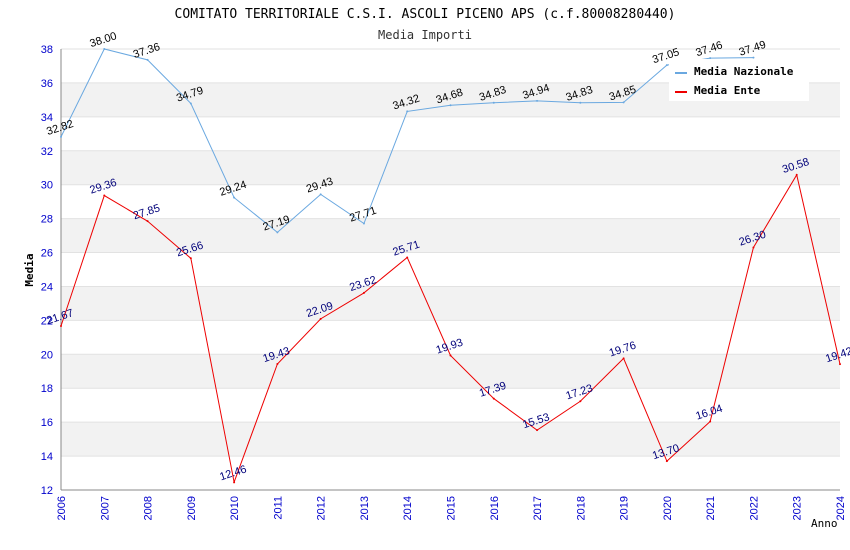 This screenshot has height=550, width=850. I want to click on y-tick-label: 22, so click(47, 321).